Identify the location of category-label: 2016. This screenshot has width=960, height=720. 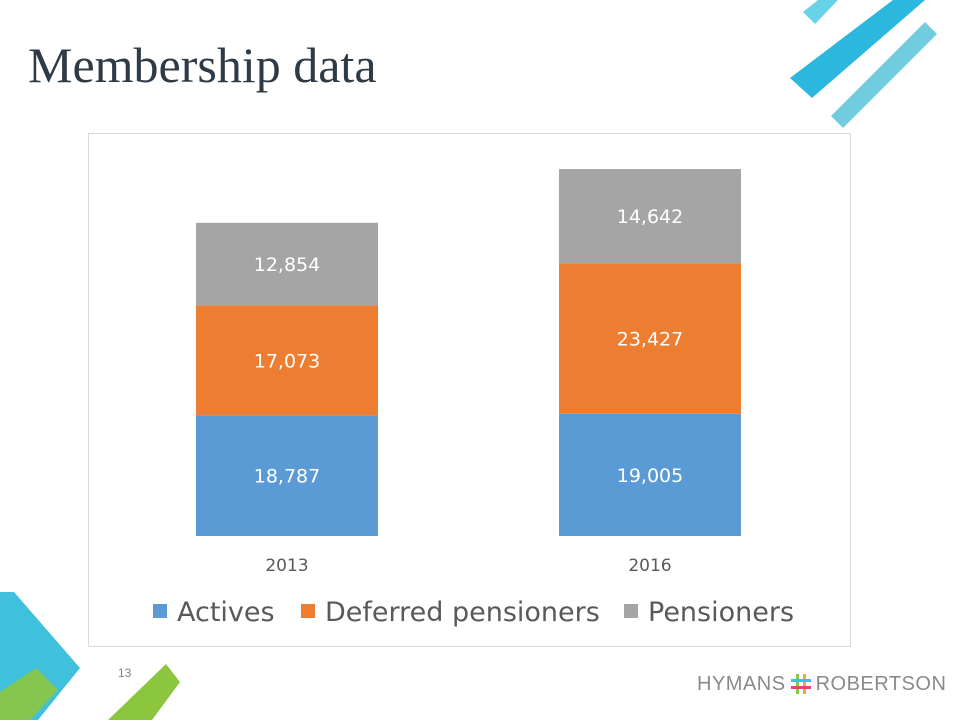
(649, 566).